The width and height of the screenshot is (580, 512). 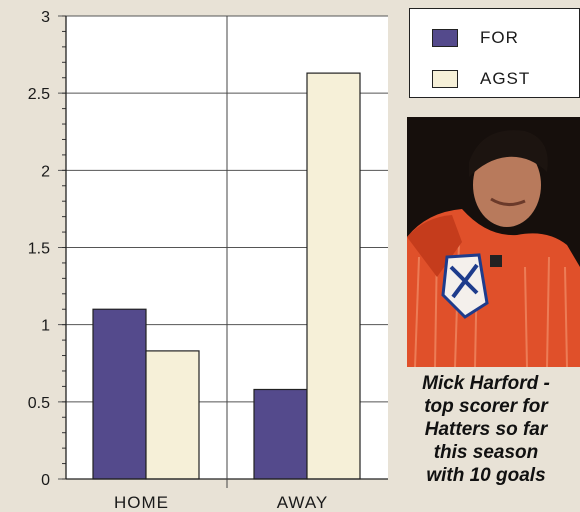 I want to click on bar-for-away, so click(x=280, y=434).